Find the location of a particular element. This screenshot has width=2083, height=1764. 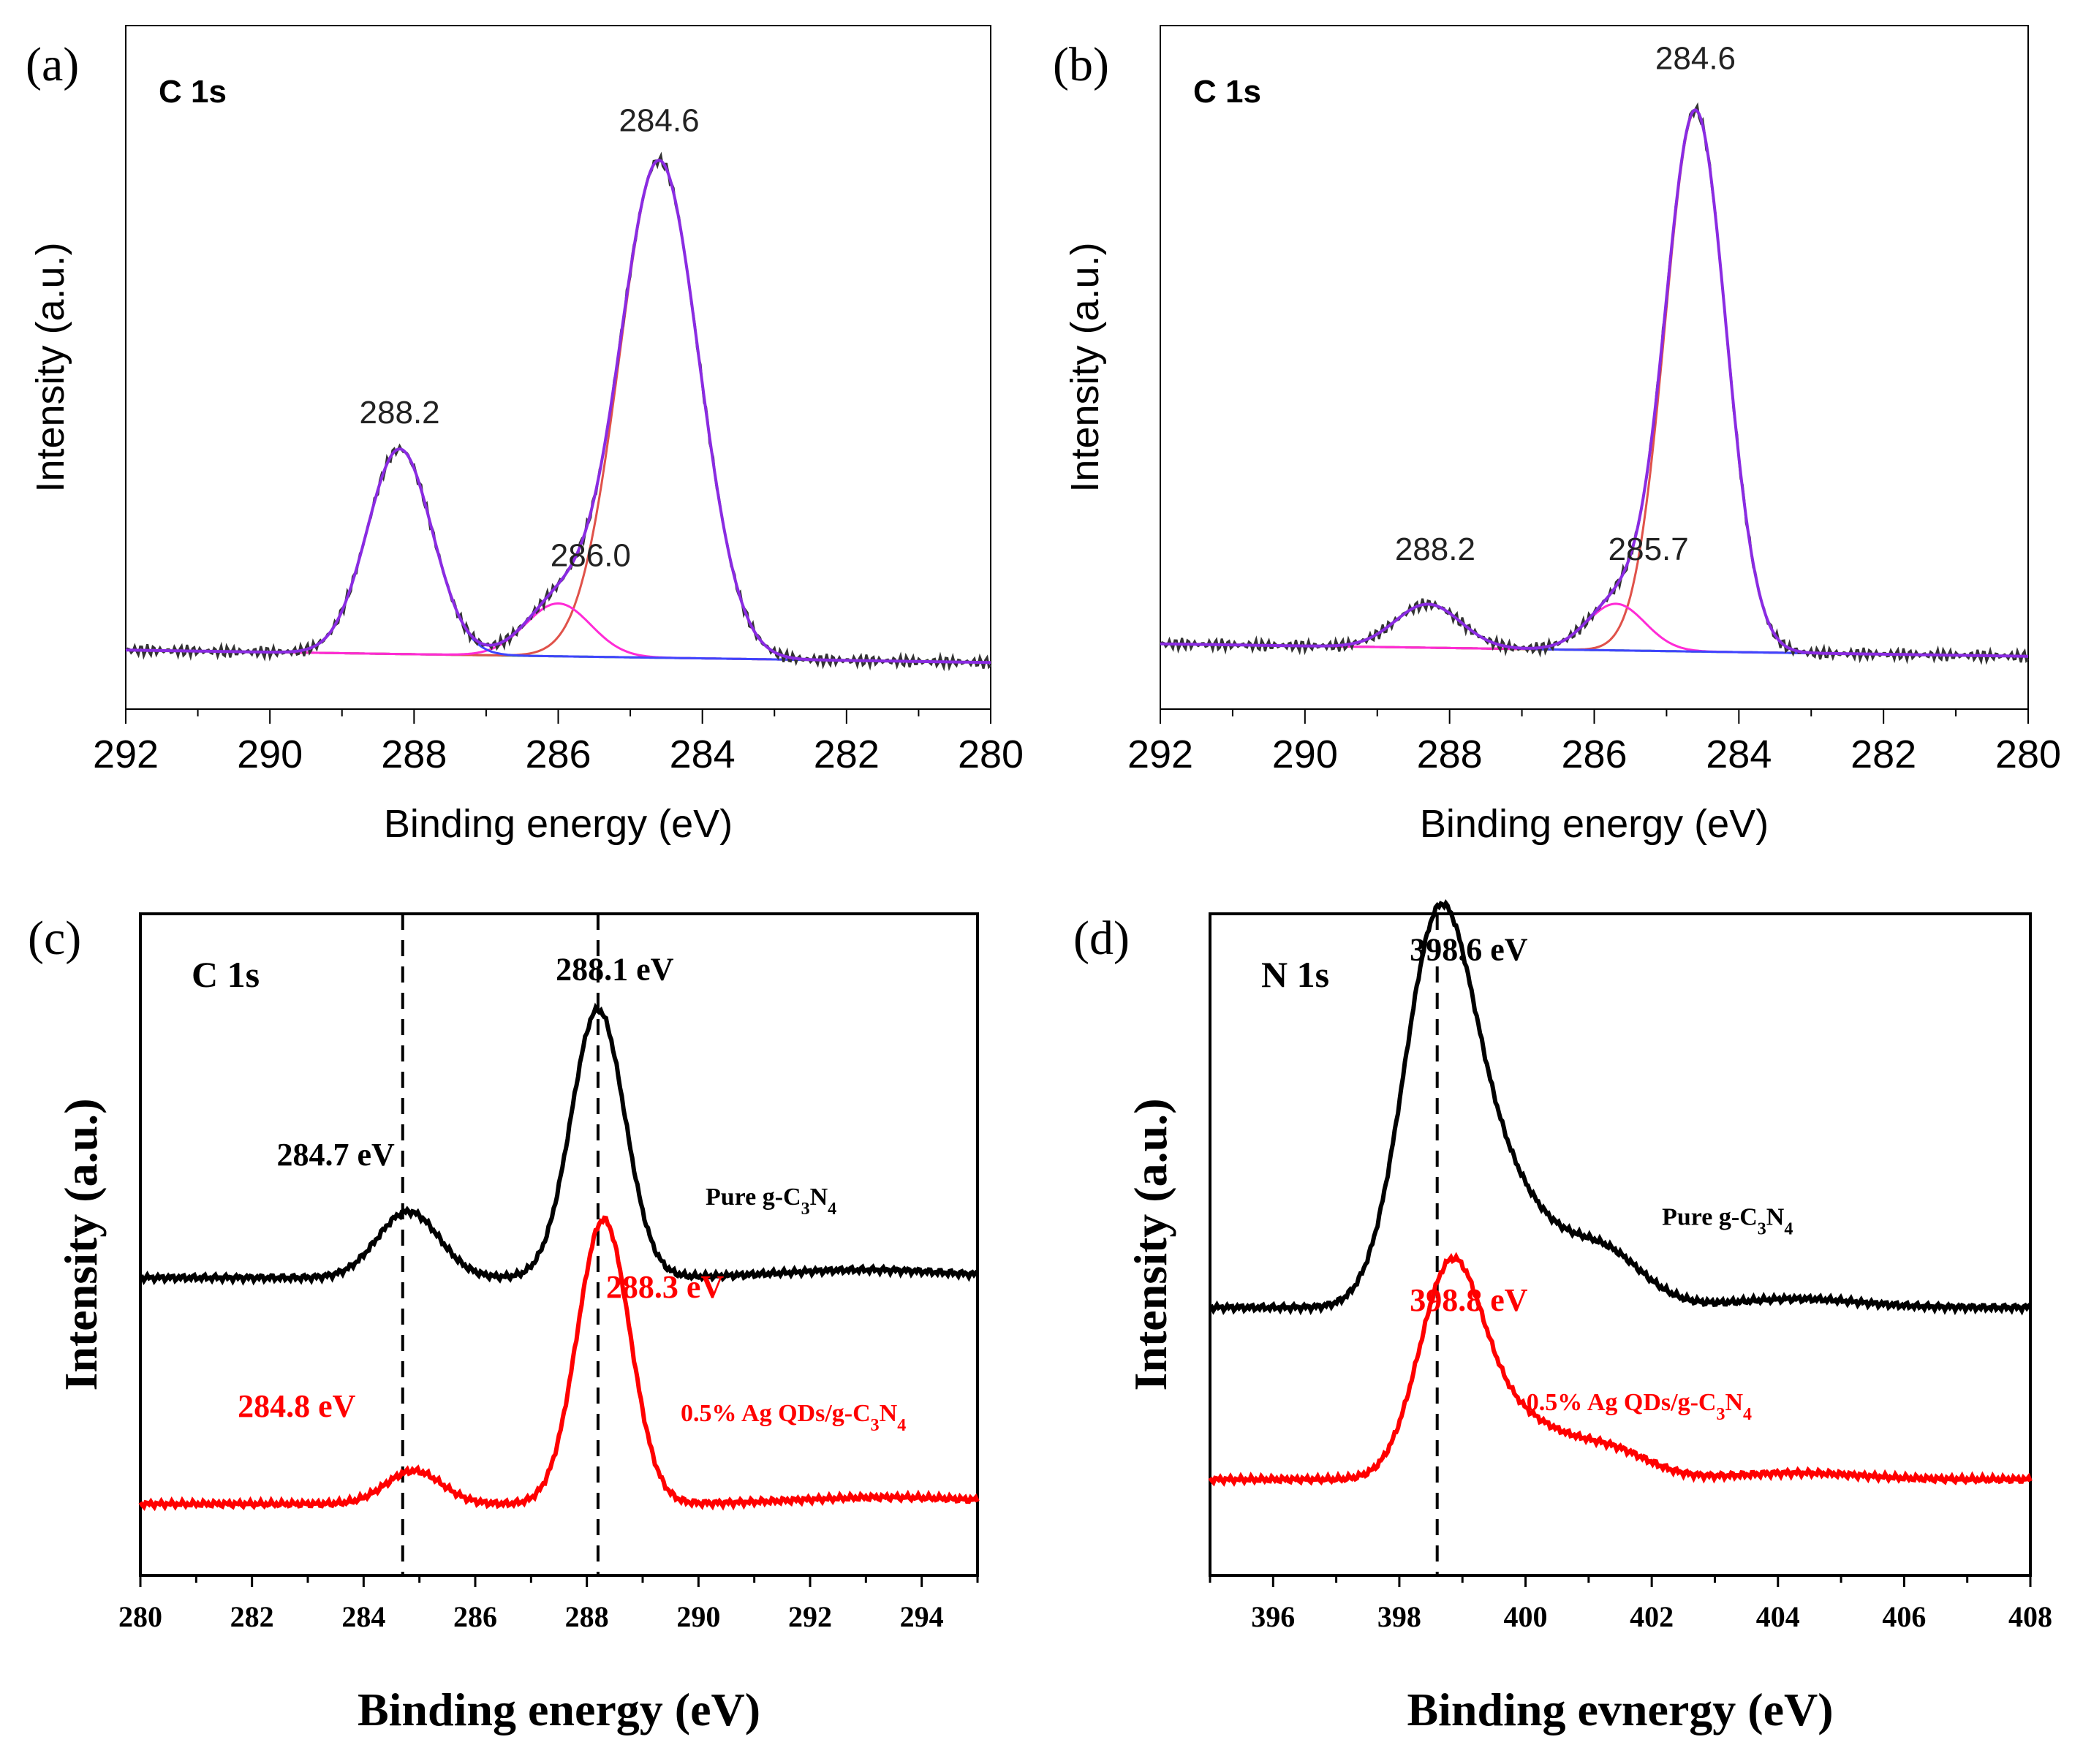

plot-frame is located at coordinates (1620, 1245).